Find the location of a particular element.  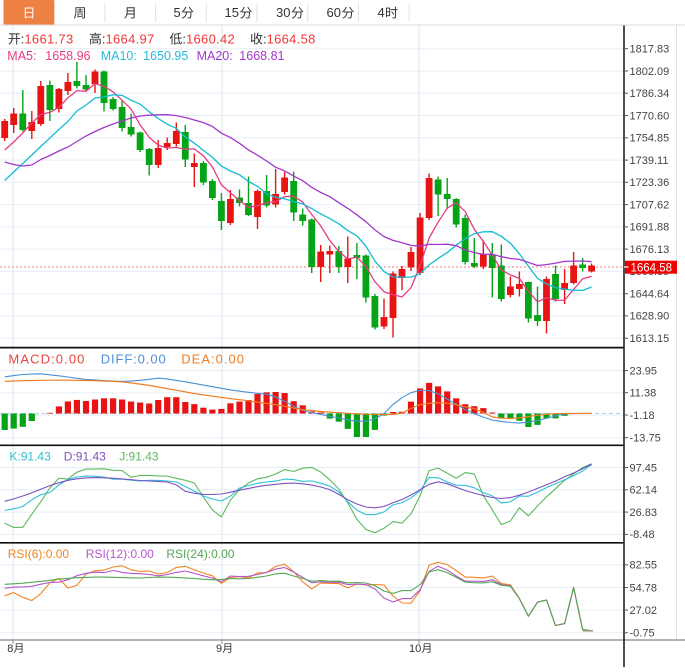

svg-text: MA20: is located at coordinates (215, 56).